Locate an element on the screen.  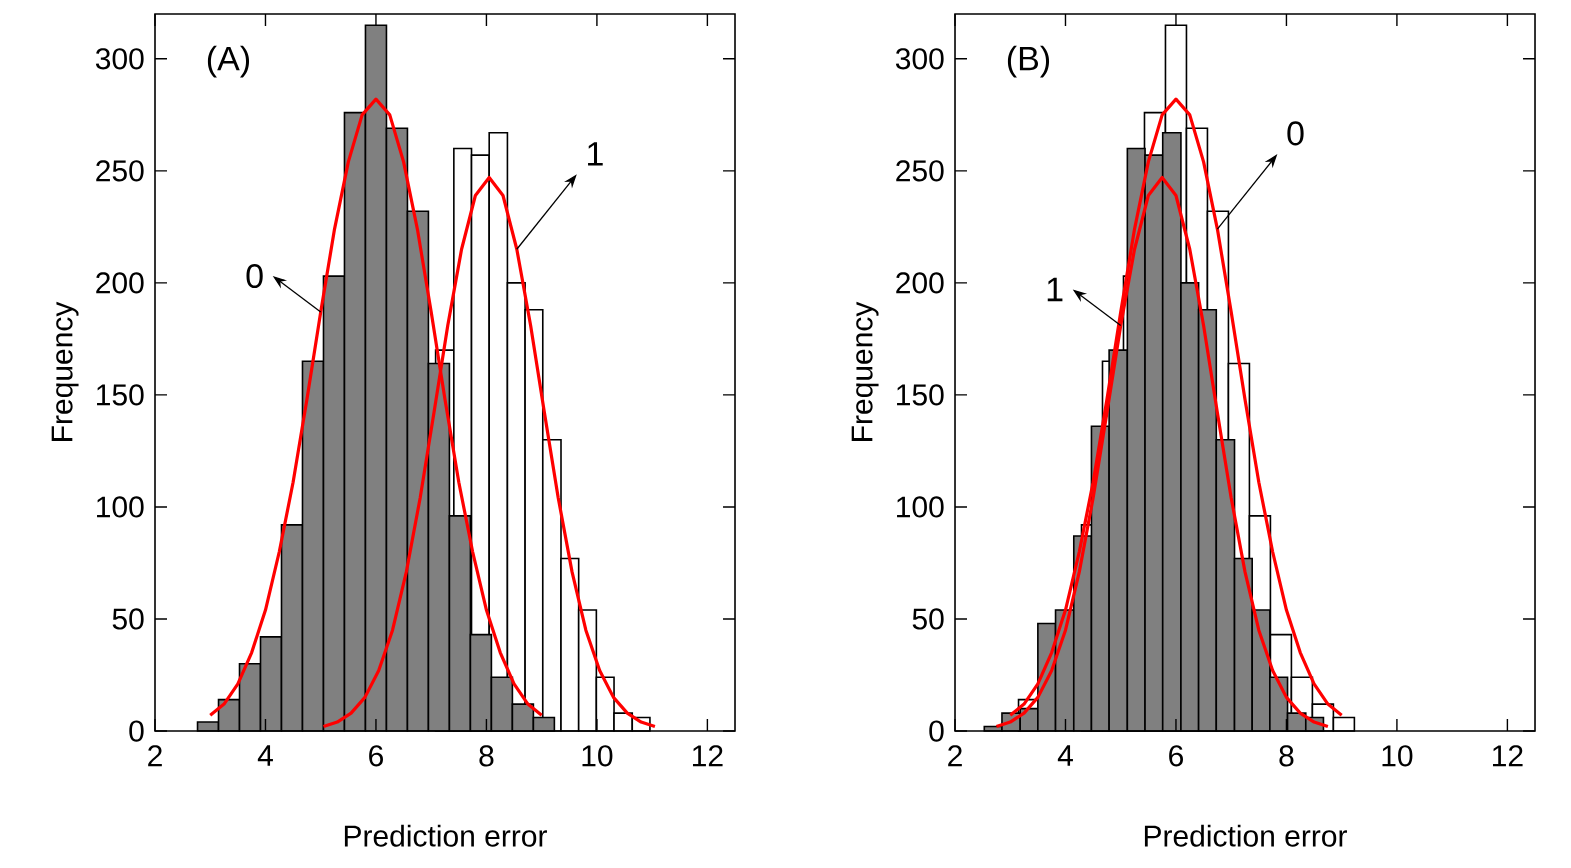
annotation: (A) is located at coordinates (228, 61).